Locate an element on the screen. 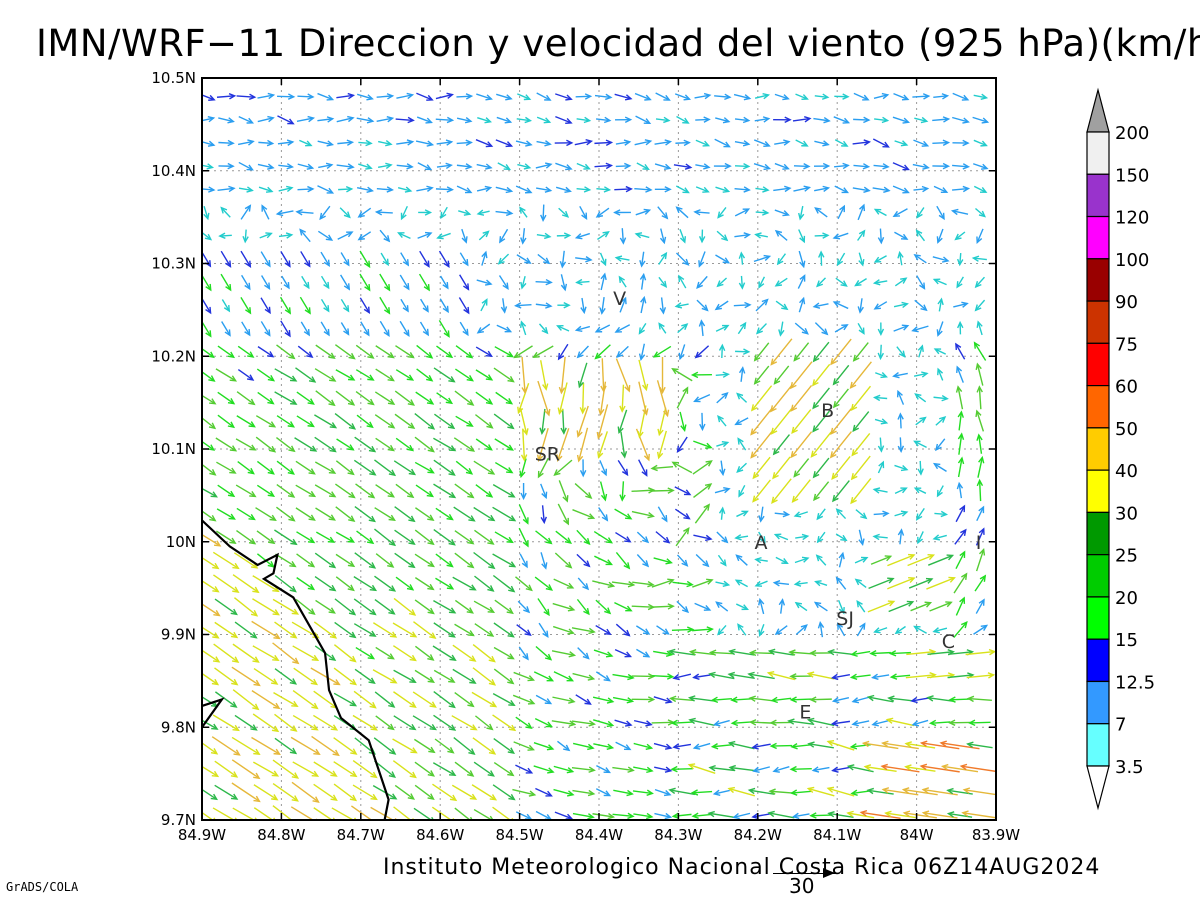  x-tick-label: 83.9W is located at coordinates (996, 835).